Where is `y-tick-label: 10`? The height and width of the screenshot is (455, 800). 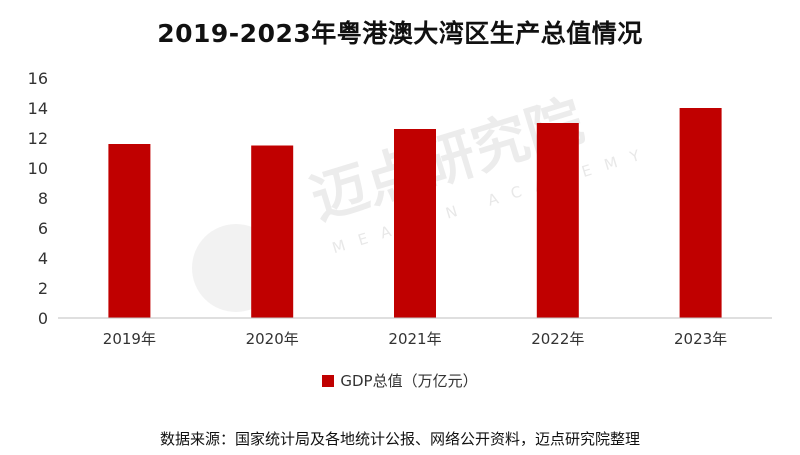 y-tick-label: 10 is located at coordinates (38, 168).